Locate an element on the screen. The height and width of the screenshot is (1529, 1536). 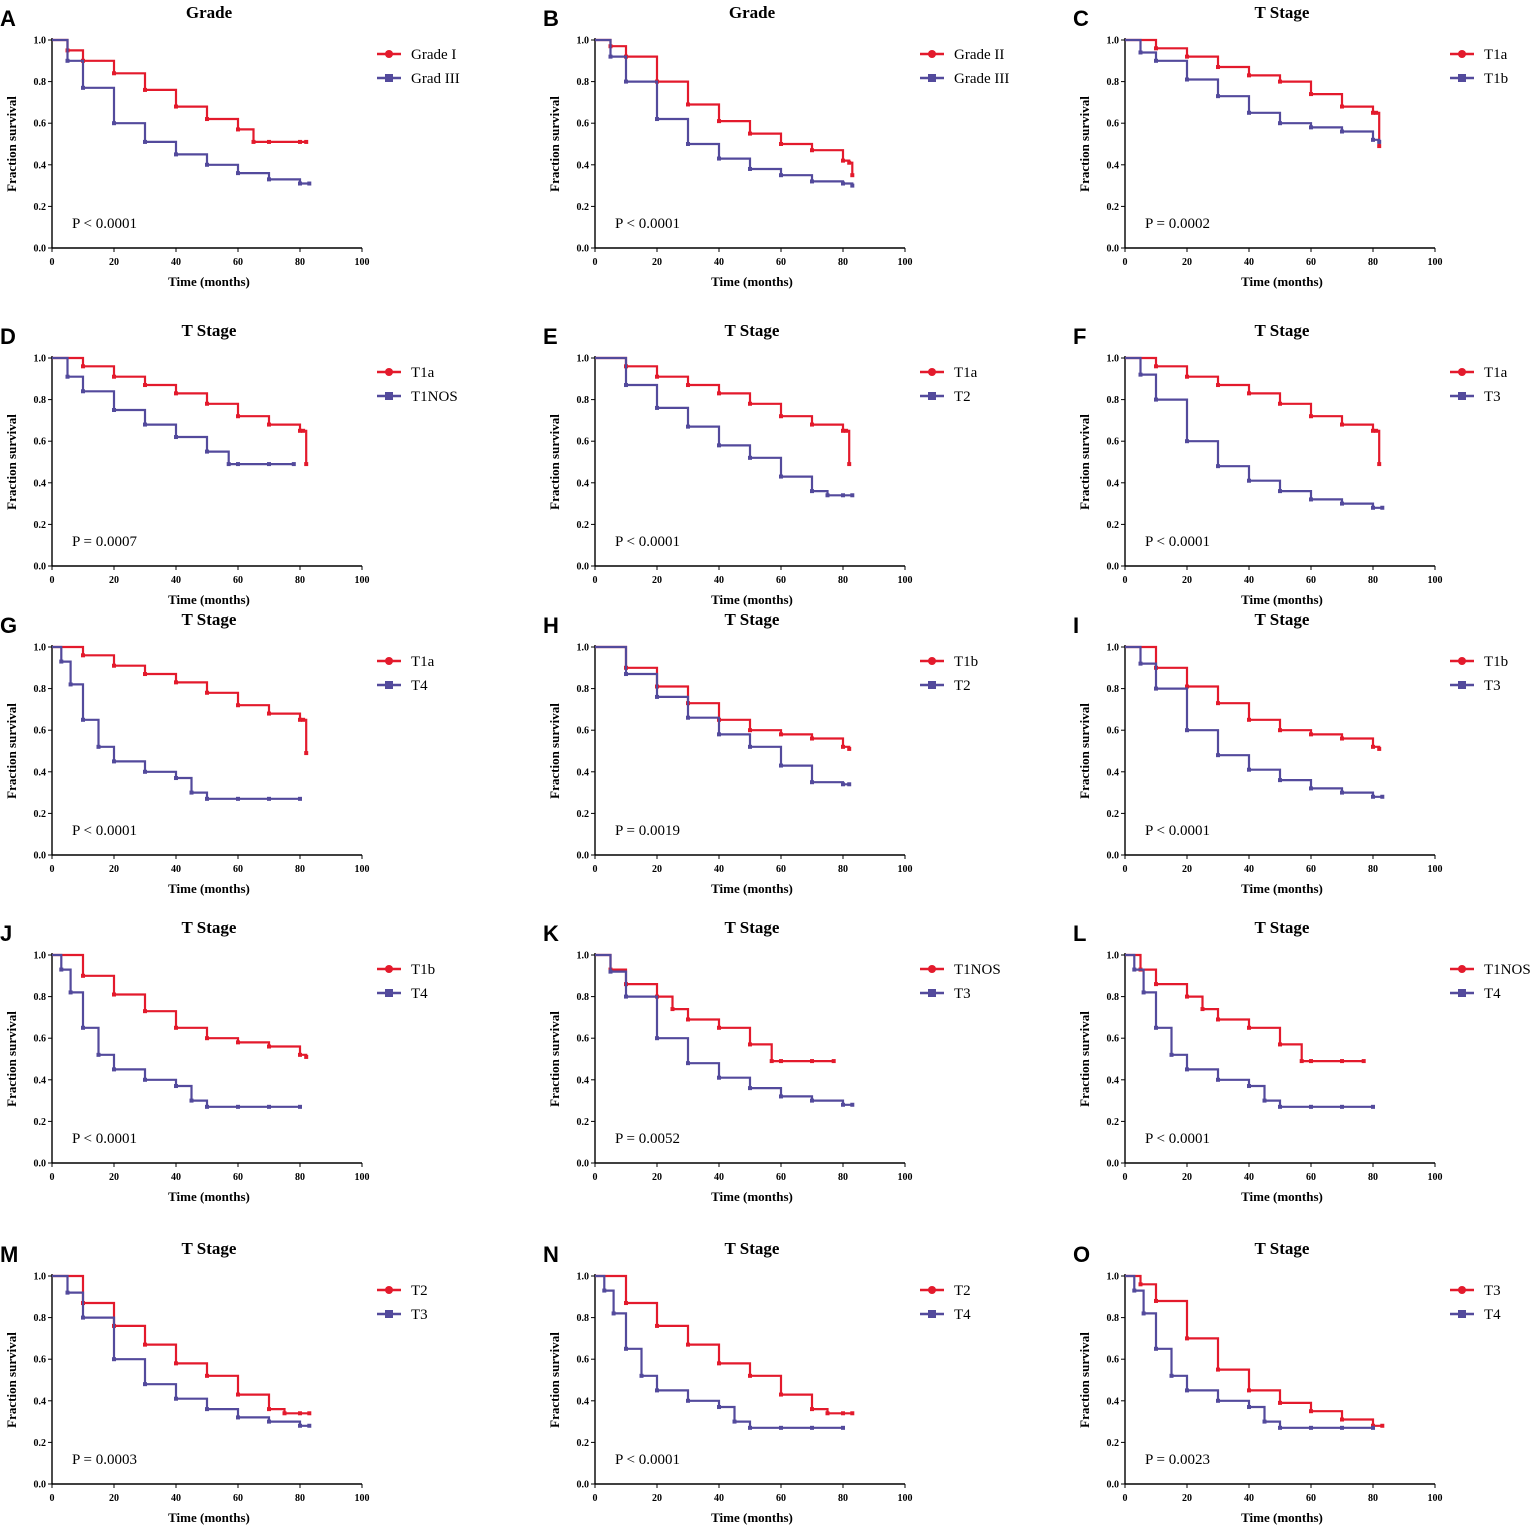
legend-label: Grade I is located at coordinates (433, 55).